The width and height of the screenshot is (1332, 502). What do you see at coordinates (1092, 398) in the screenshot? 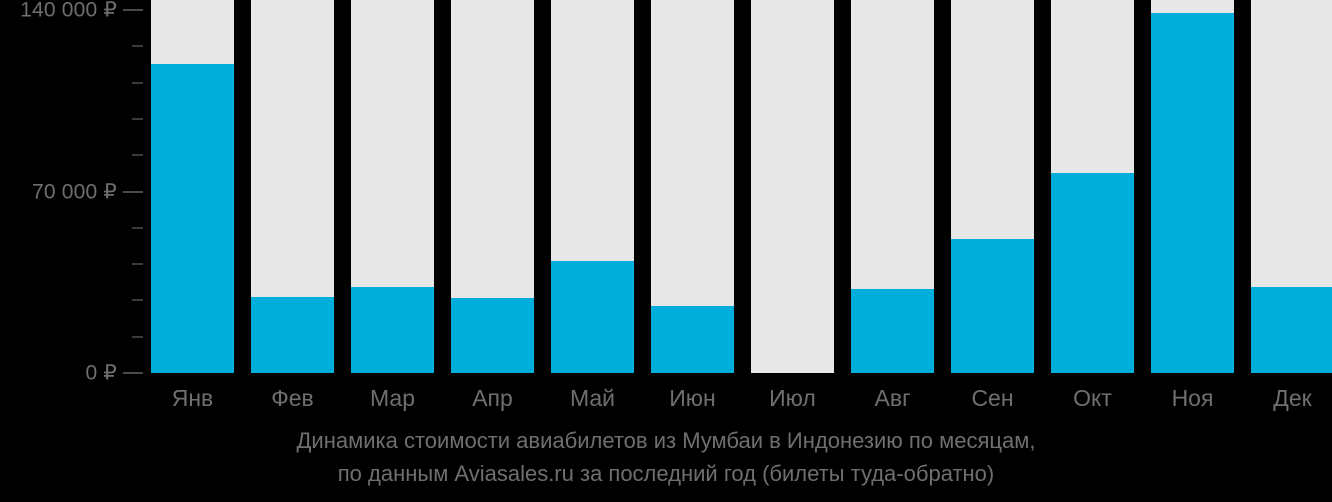
I see `x-axis-label-окт: Окт` at bounding box center [1092, 398].